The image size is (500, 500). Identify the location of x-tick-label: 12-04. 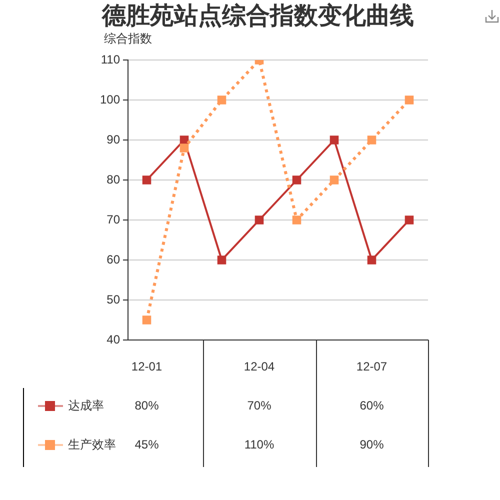
(259, 367).